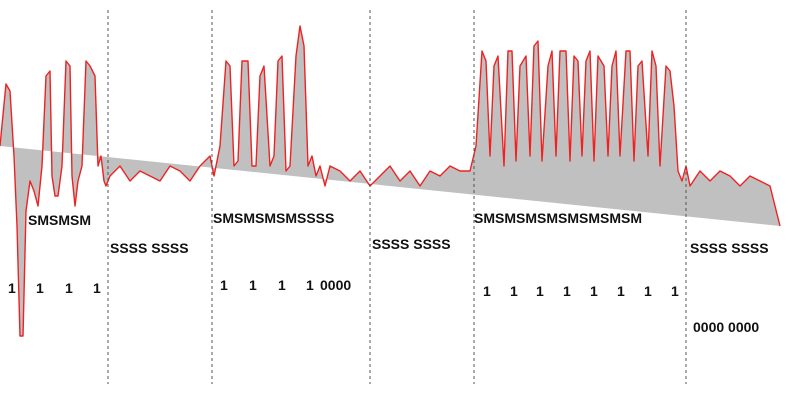 The width and height of the screenshot is (802, 396). Describe the element at coordinates (594, 291) in the screenshot. I see `annotation-label-20: 1` at that location.